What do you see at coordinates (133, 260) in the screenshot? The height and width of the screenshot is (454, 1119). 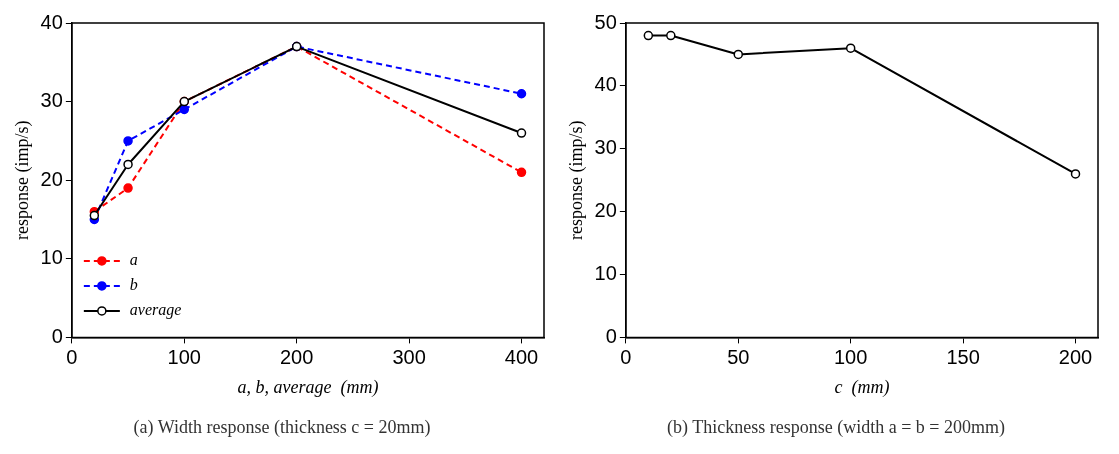 I see `legend-label: a` at bounding box center [133, 260].